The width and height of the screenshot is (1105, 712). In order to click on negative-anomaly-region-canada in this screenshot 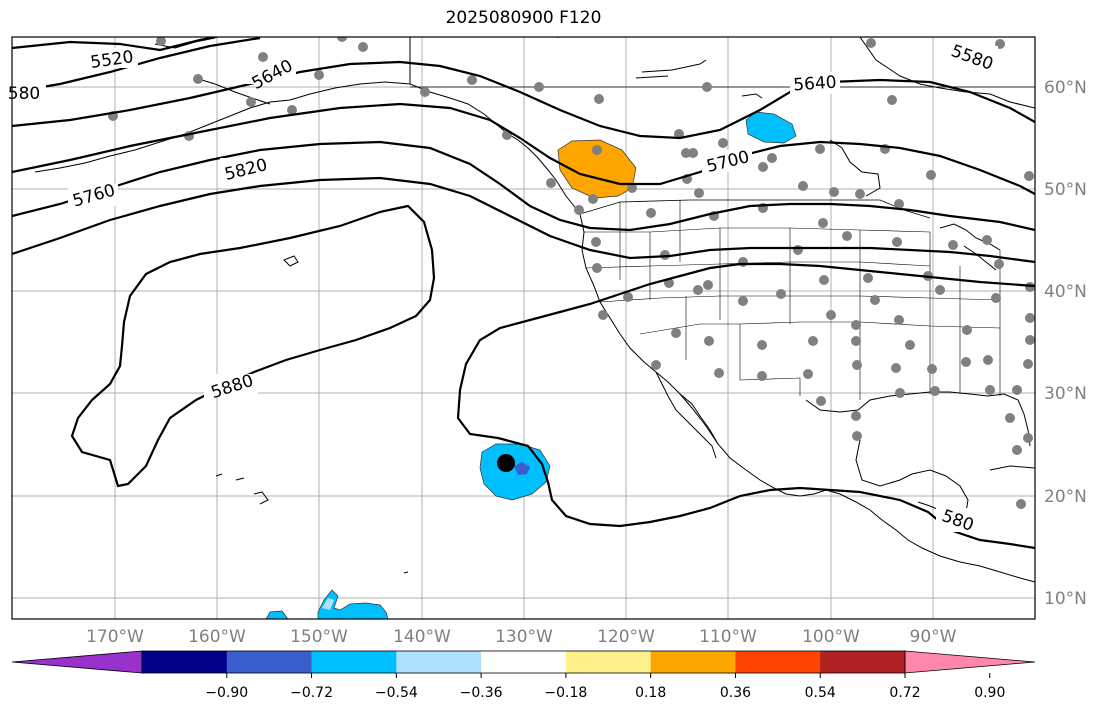, I will do `click(771, 127)`.